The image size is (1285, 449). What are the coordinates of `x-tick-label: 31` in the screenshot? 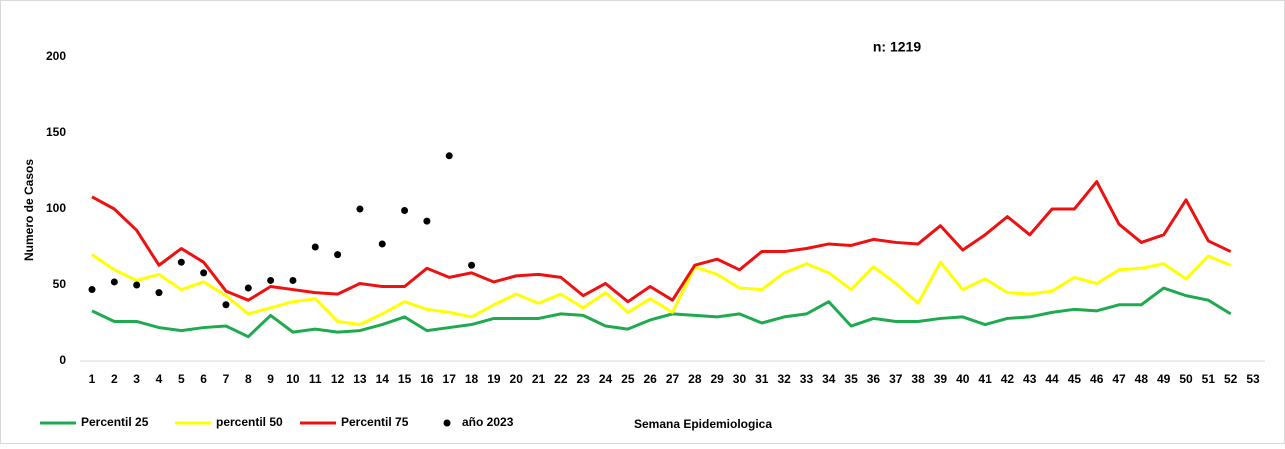 It's located at (762, 379).